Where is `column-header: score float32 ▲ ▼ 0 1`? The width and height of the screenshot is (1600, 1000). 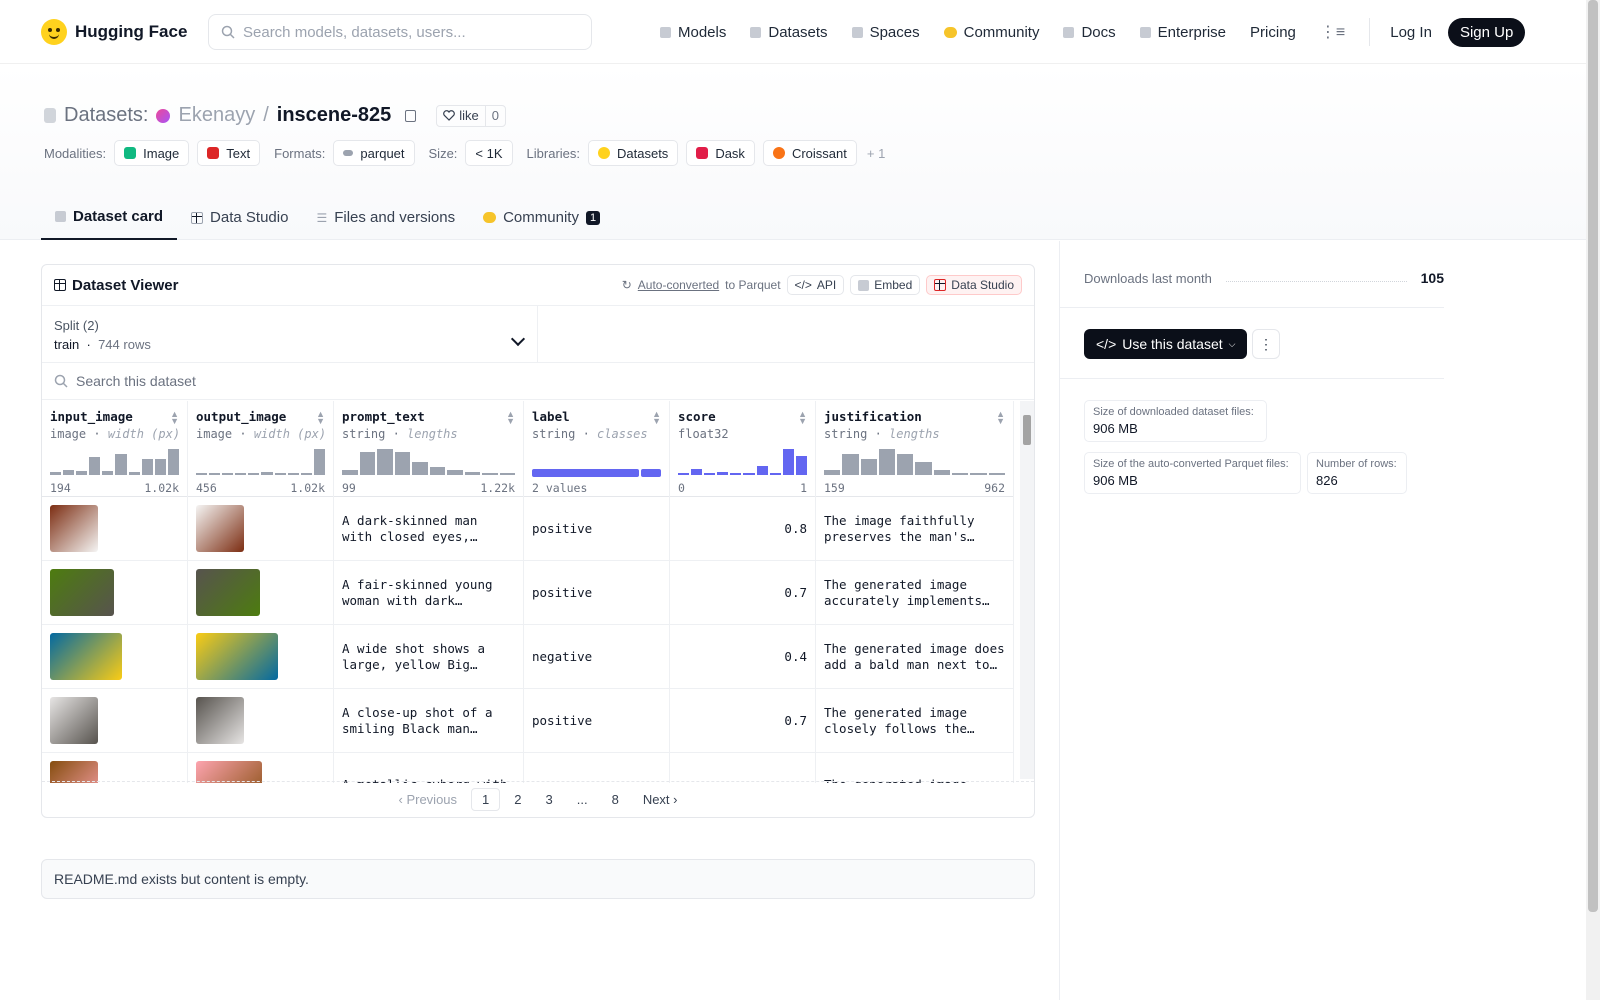 column-header: score float32 ▲ ▼ 0 1 is located at coordinates (742, 449).